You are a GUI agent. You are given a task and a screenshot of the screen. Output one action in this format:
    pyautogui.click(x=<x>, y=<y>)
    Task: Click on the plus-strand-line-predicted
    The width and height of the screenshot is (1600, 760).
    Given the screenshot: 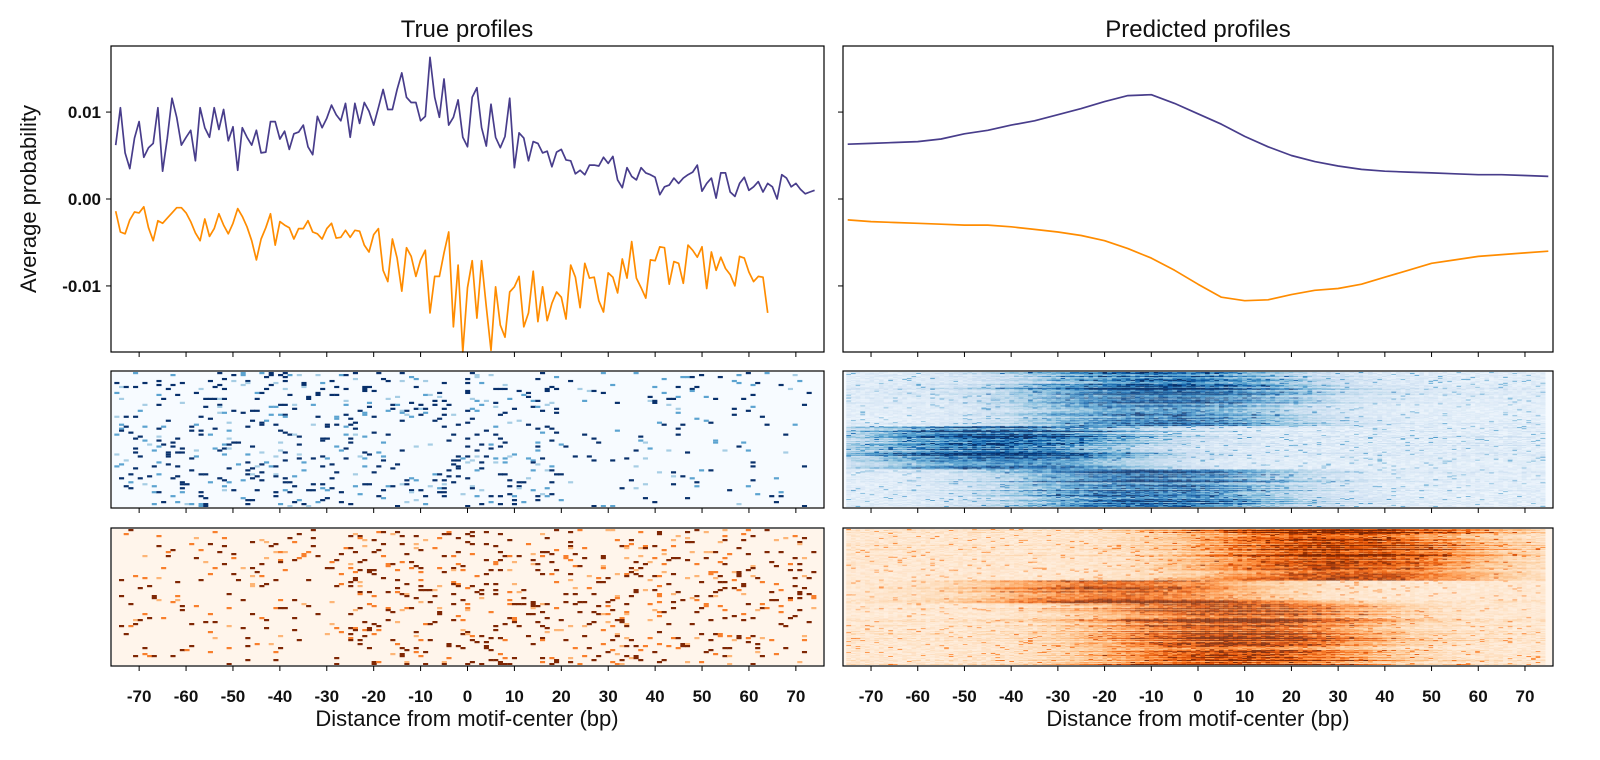 What is the action you would take?
    pyautogui.click(x=1198, y=135)
    